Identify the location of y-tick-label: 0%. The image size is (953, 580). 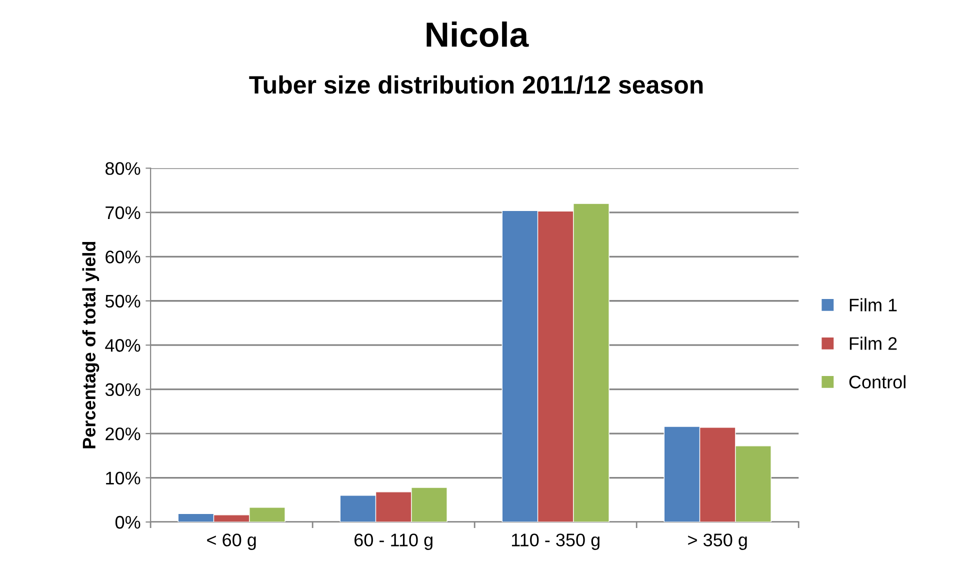
(127, 522).